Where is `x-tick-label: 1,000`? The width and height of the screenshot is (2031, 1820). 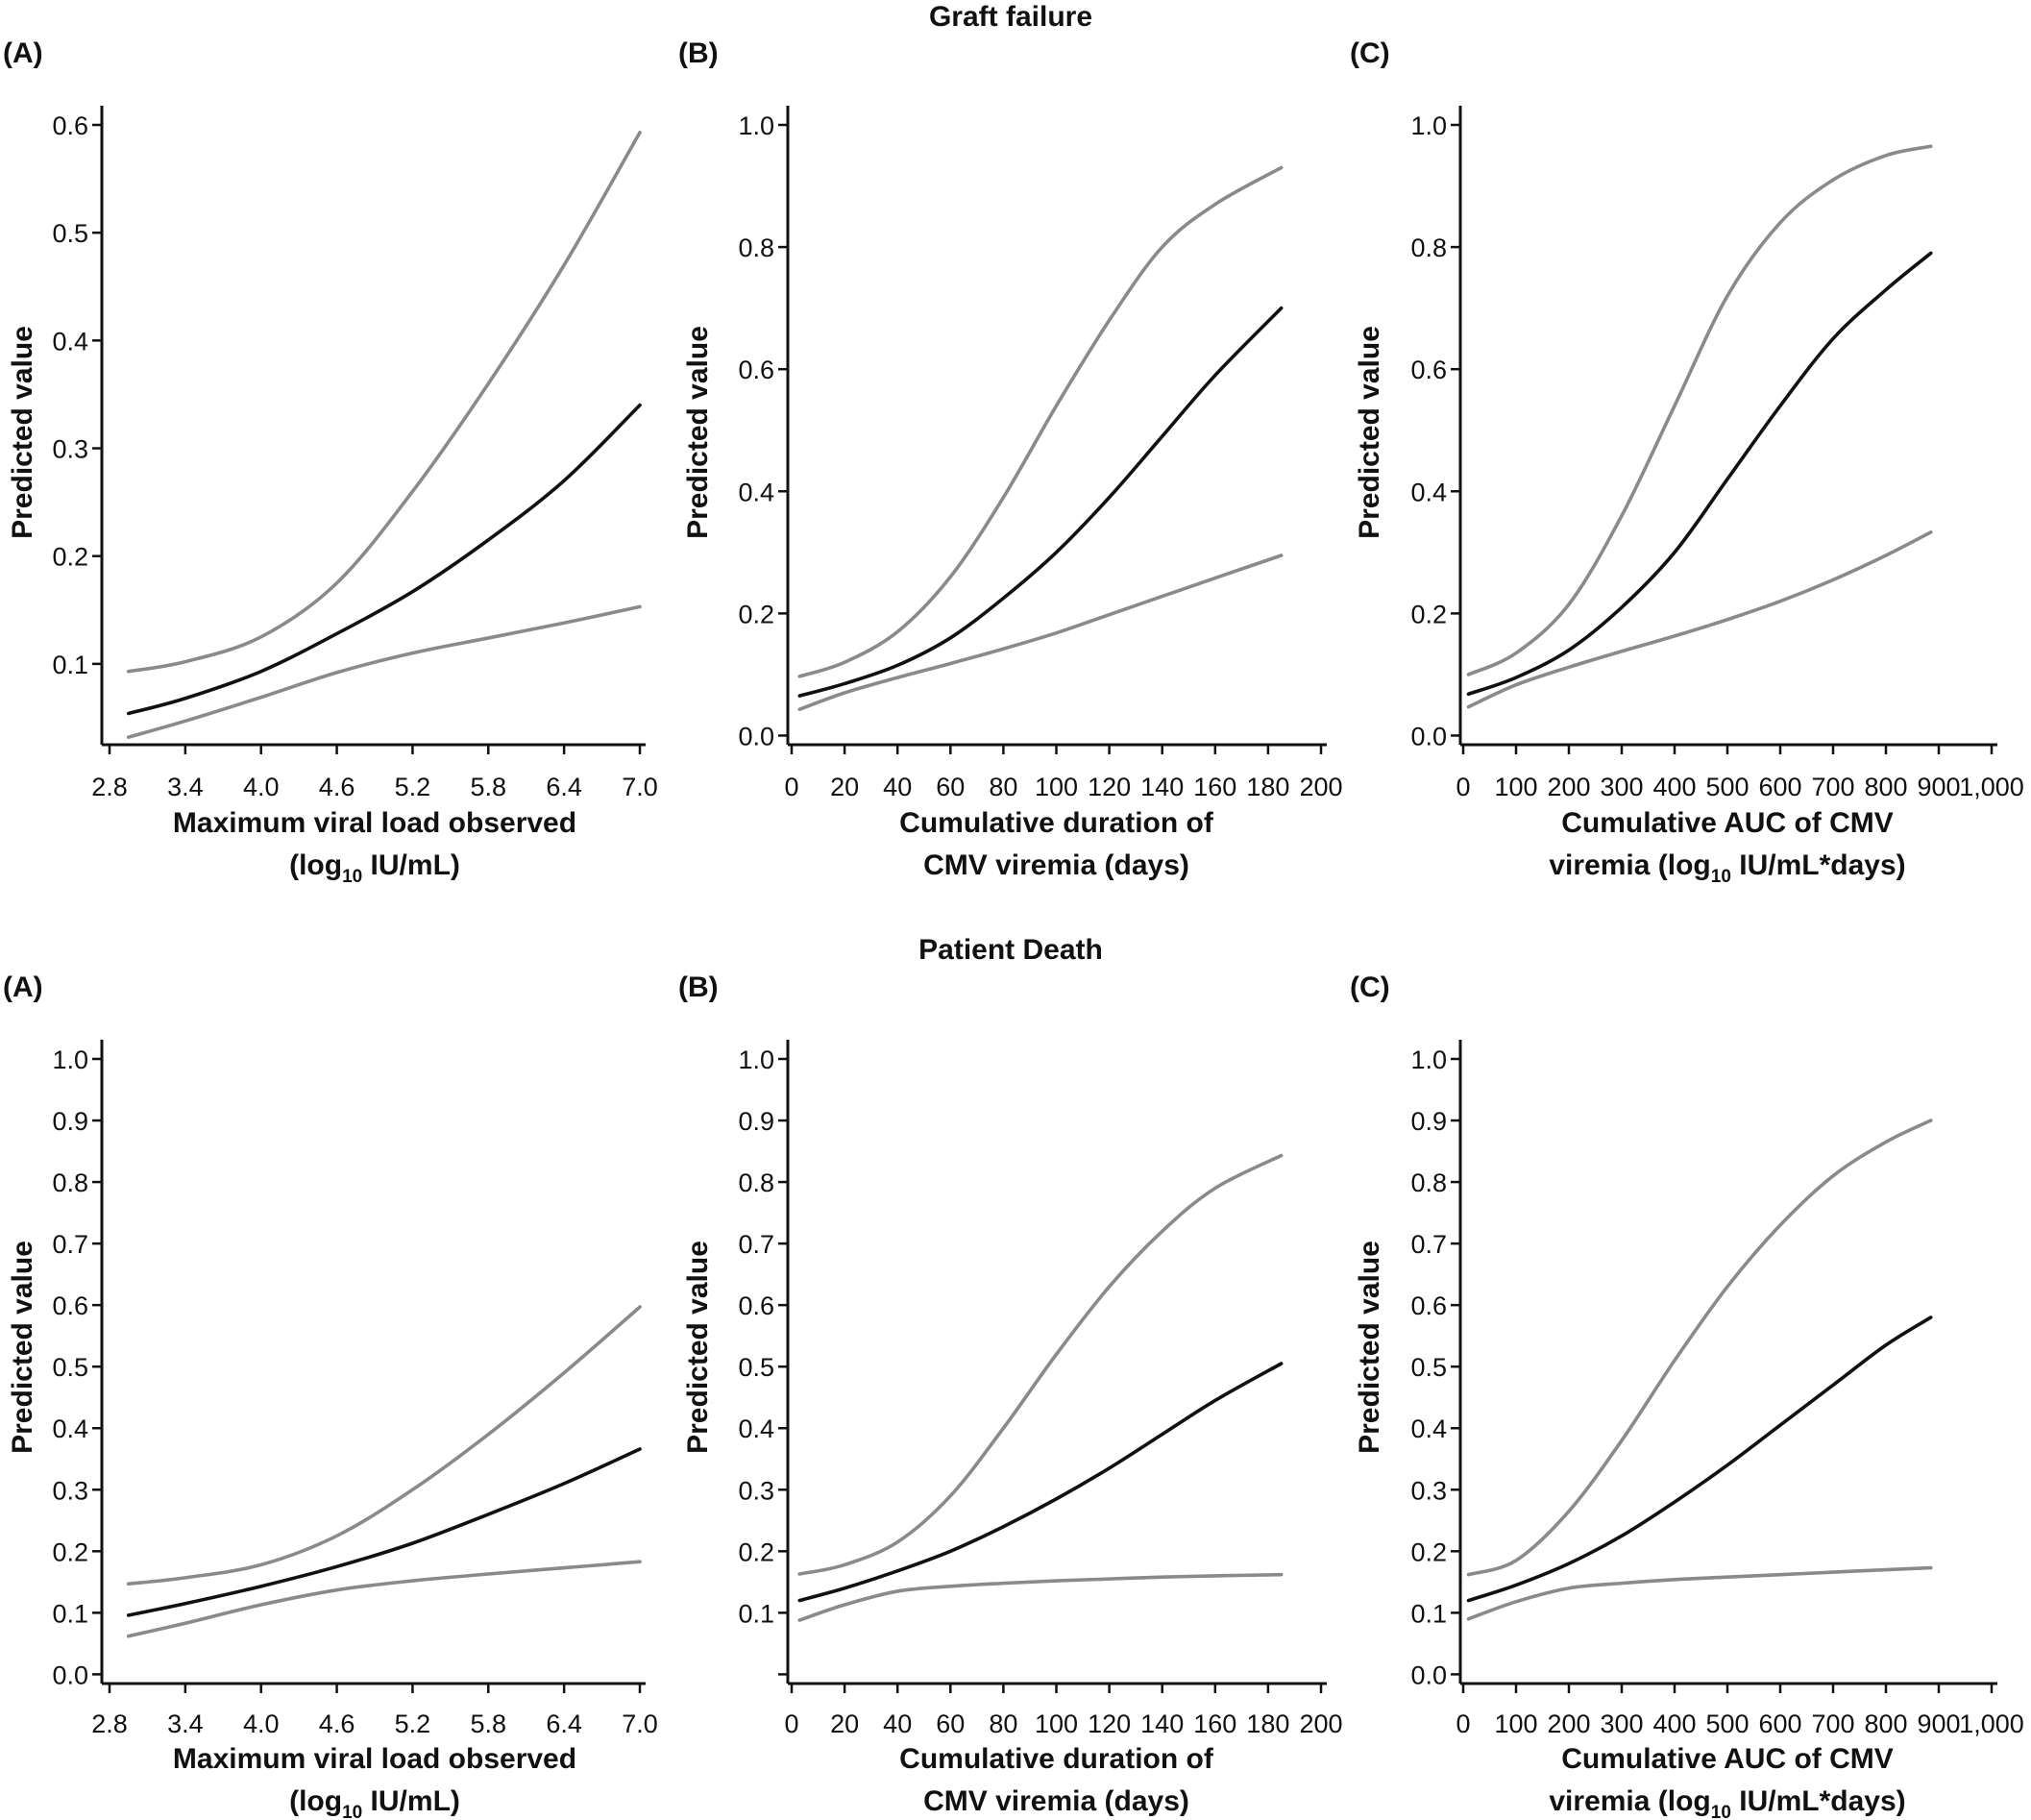
x-tick-label: 1,000 is located at coordinates (1991, 1723).